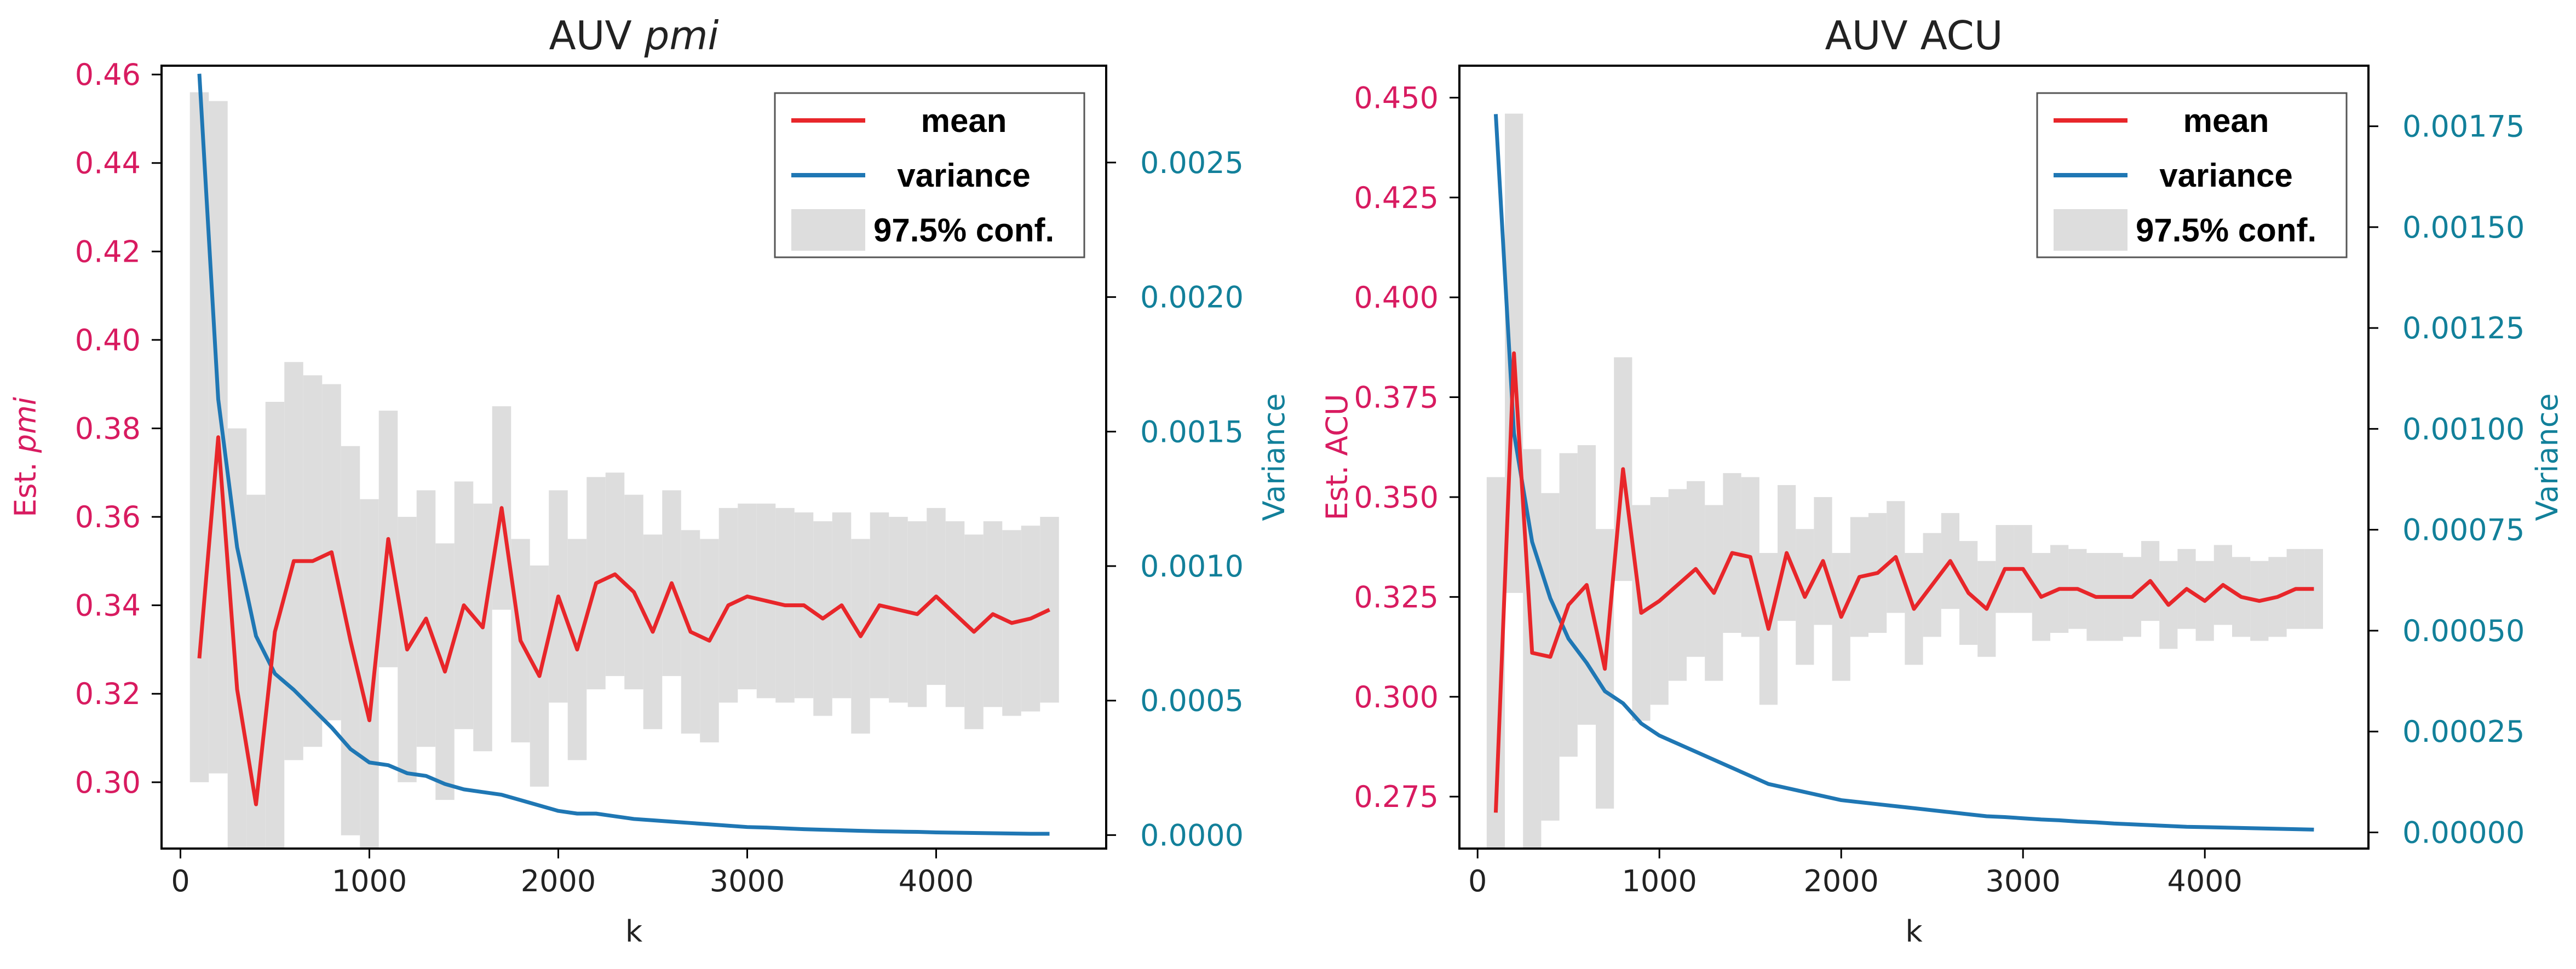 This screenshot has height=969, width=2576. Describe the element at coordinates (108, 164) in the screenshot. I see `y-left-tick-label: 0.44` at that location.